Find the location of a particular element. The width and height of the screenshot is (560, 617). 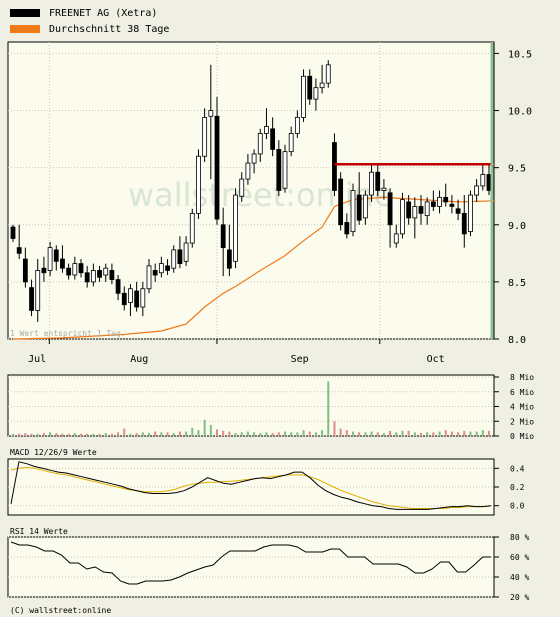

y-tick-label: 20 % is located at coordinates (519, 597).